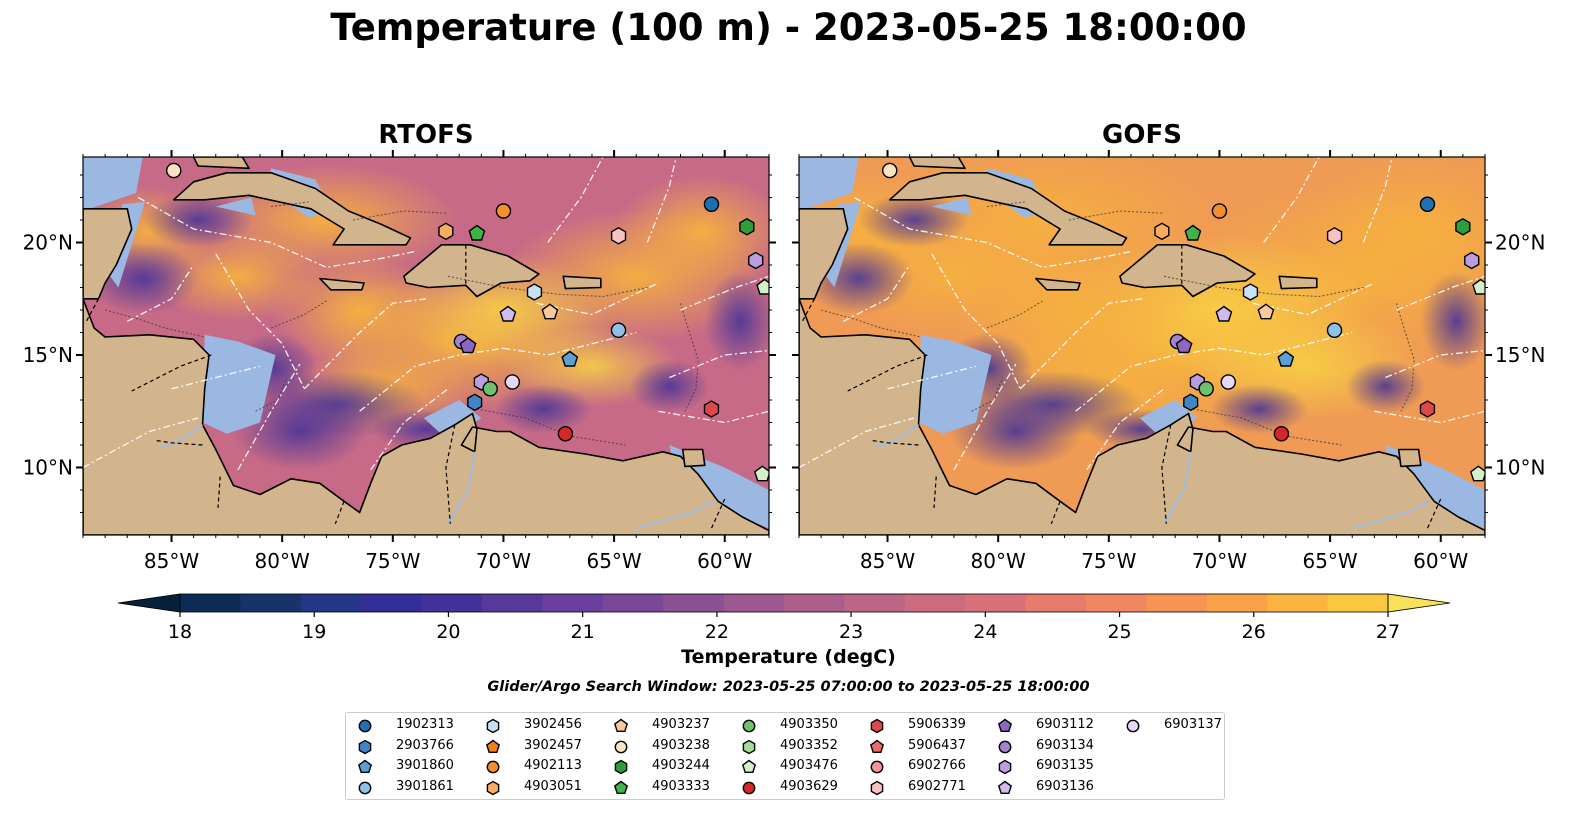 This screenshot has height=827, width=1577. I want to click on lon-tick-label: 85°W, so click(171, 561).